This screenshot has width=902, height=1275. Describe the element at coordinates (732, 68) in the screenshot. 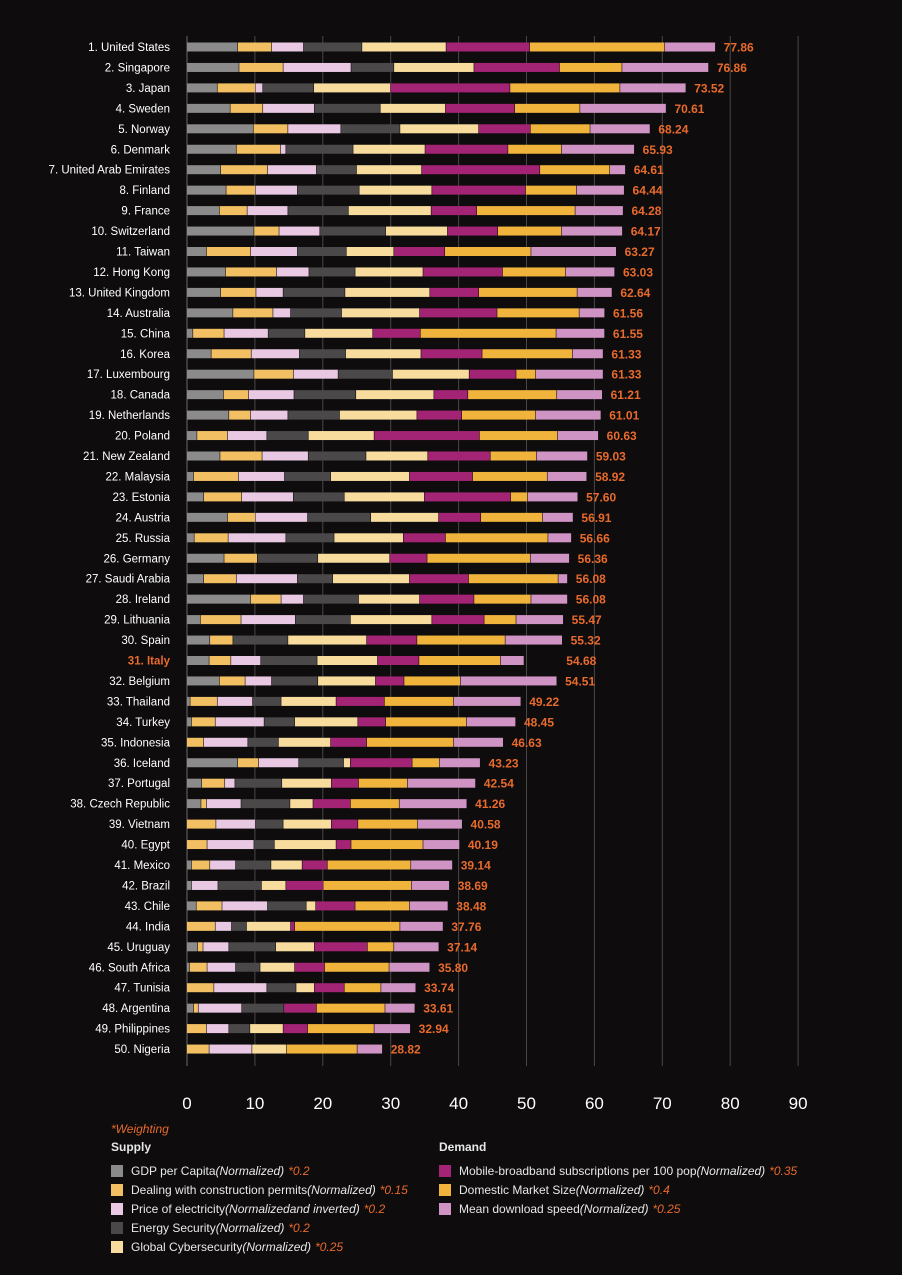

I see `total-value-label: 76.86` at that location.